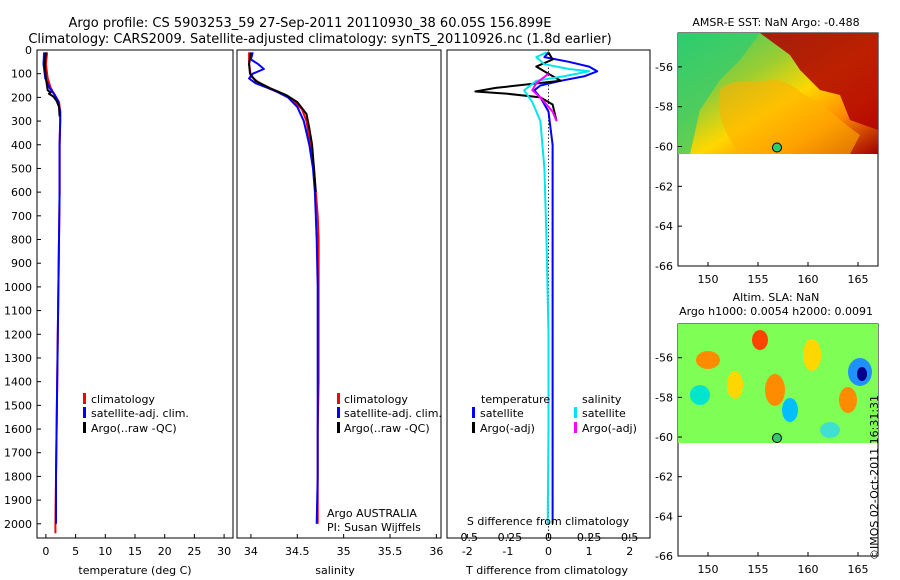 The height and width of the screenshot is (580, 900). What do you see at coordinates (21, 97) in the screenshot?
I see `y-tick-label: 200` at bounding box center [21, 97].